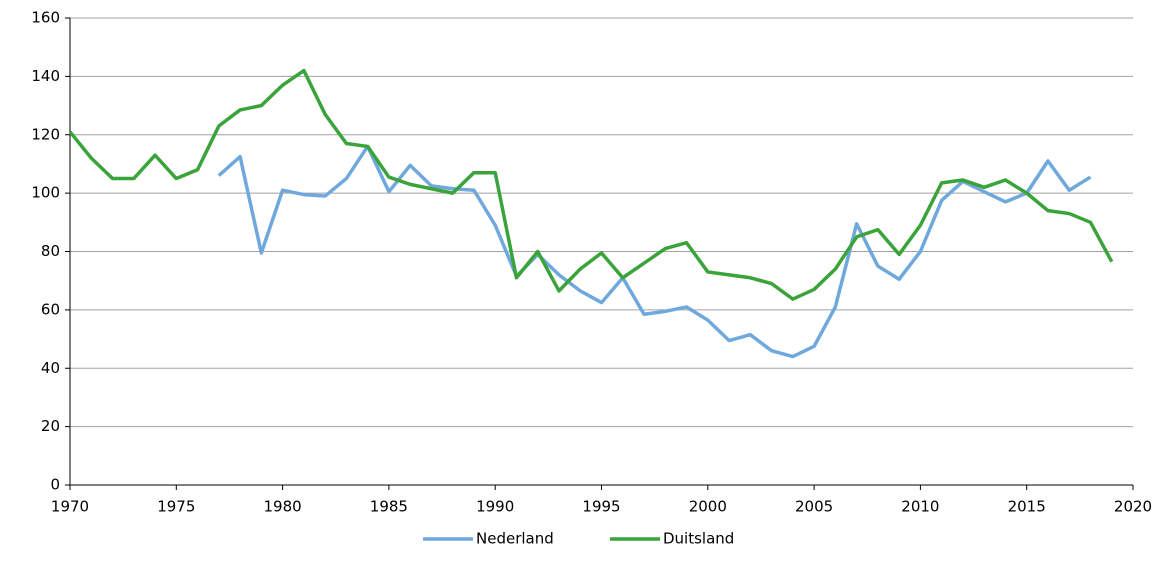 Image resolution: width=1168 pixels, height=578 pixels. I want to click on x-tick-label: 1970, so click(70, 507).